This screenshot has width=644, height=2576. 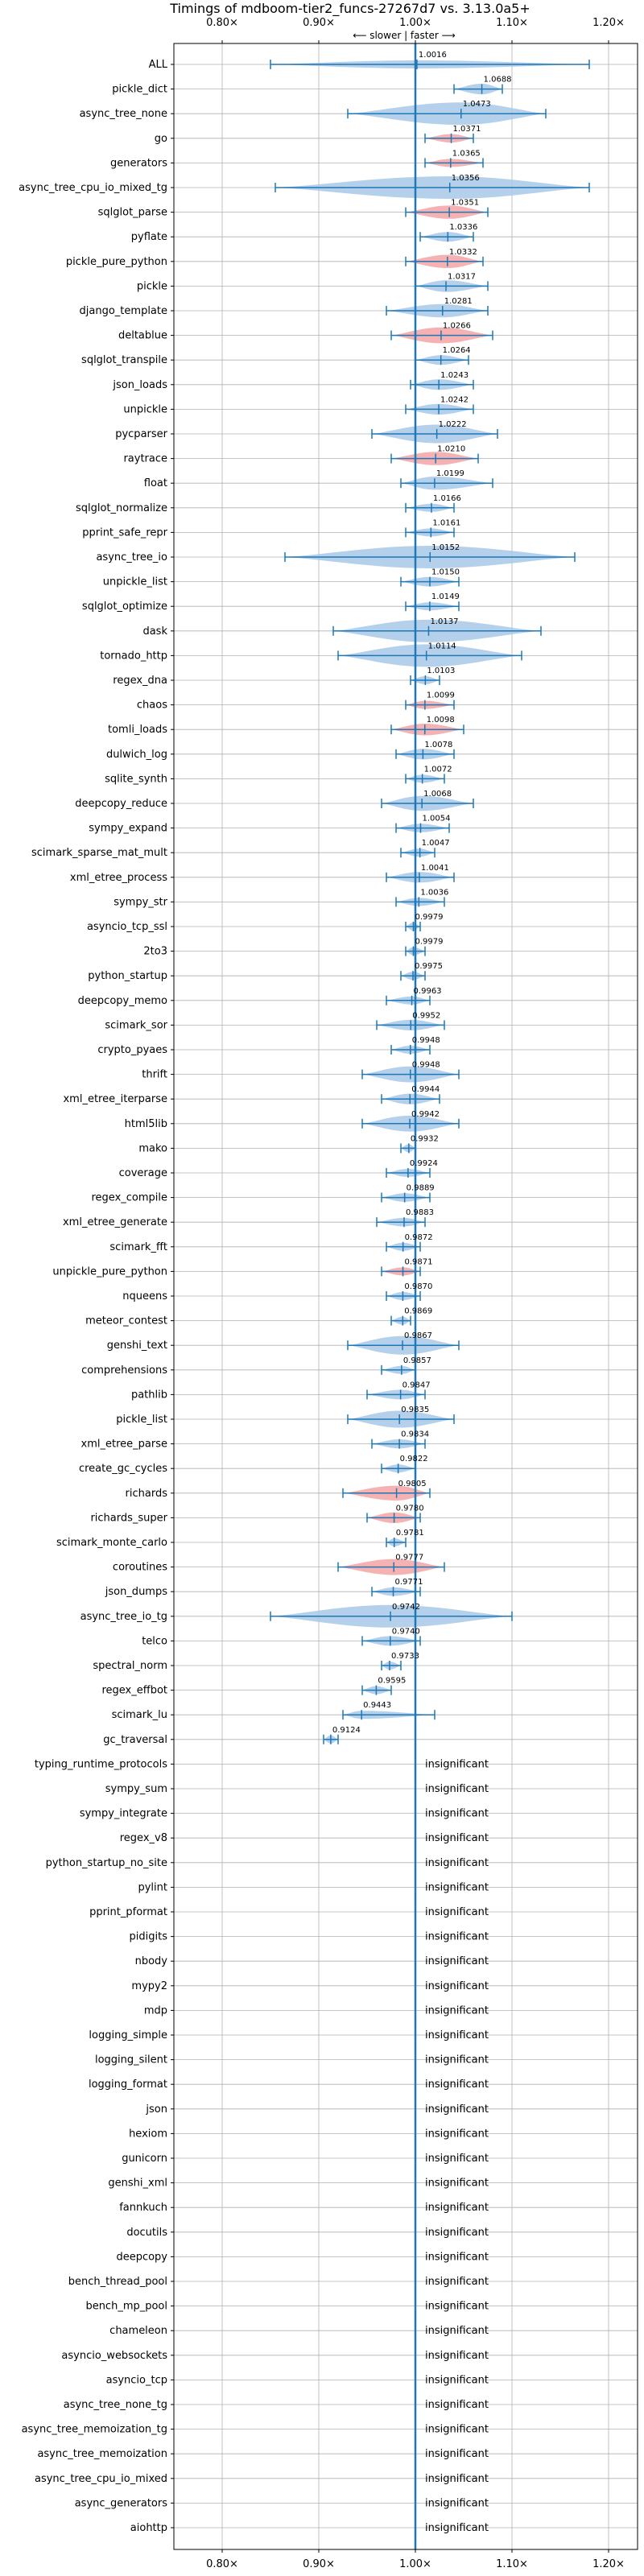 I want to click on row-label: unpickle, so click(x=145, y=409).